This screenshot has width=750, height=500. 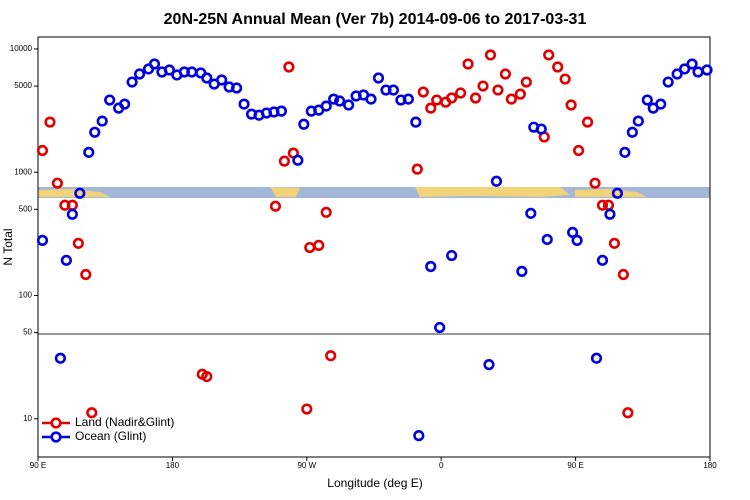 I want to click on y-tick-label: 10, so click(x=27, y=418).